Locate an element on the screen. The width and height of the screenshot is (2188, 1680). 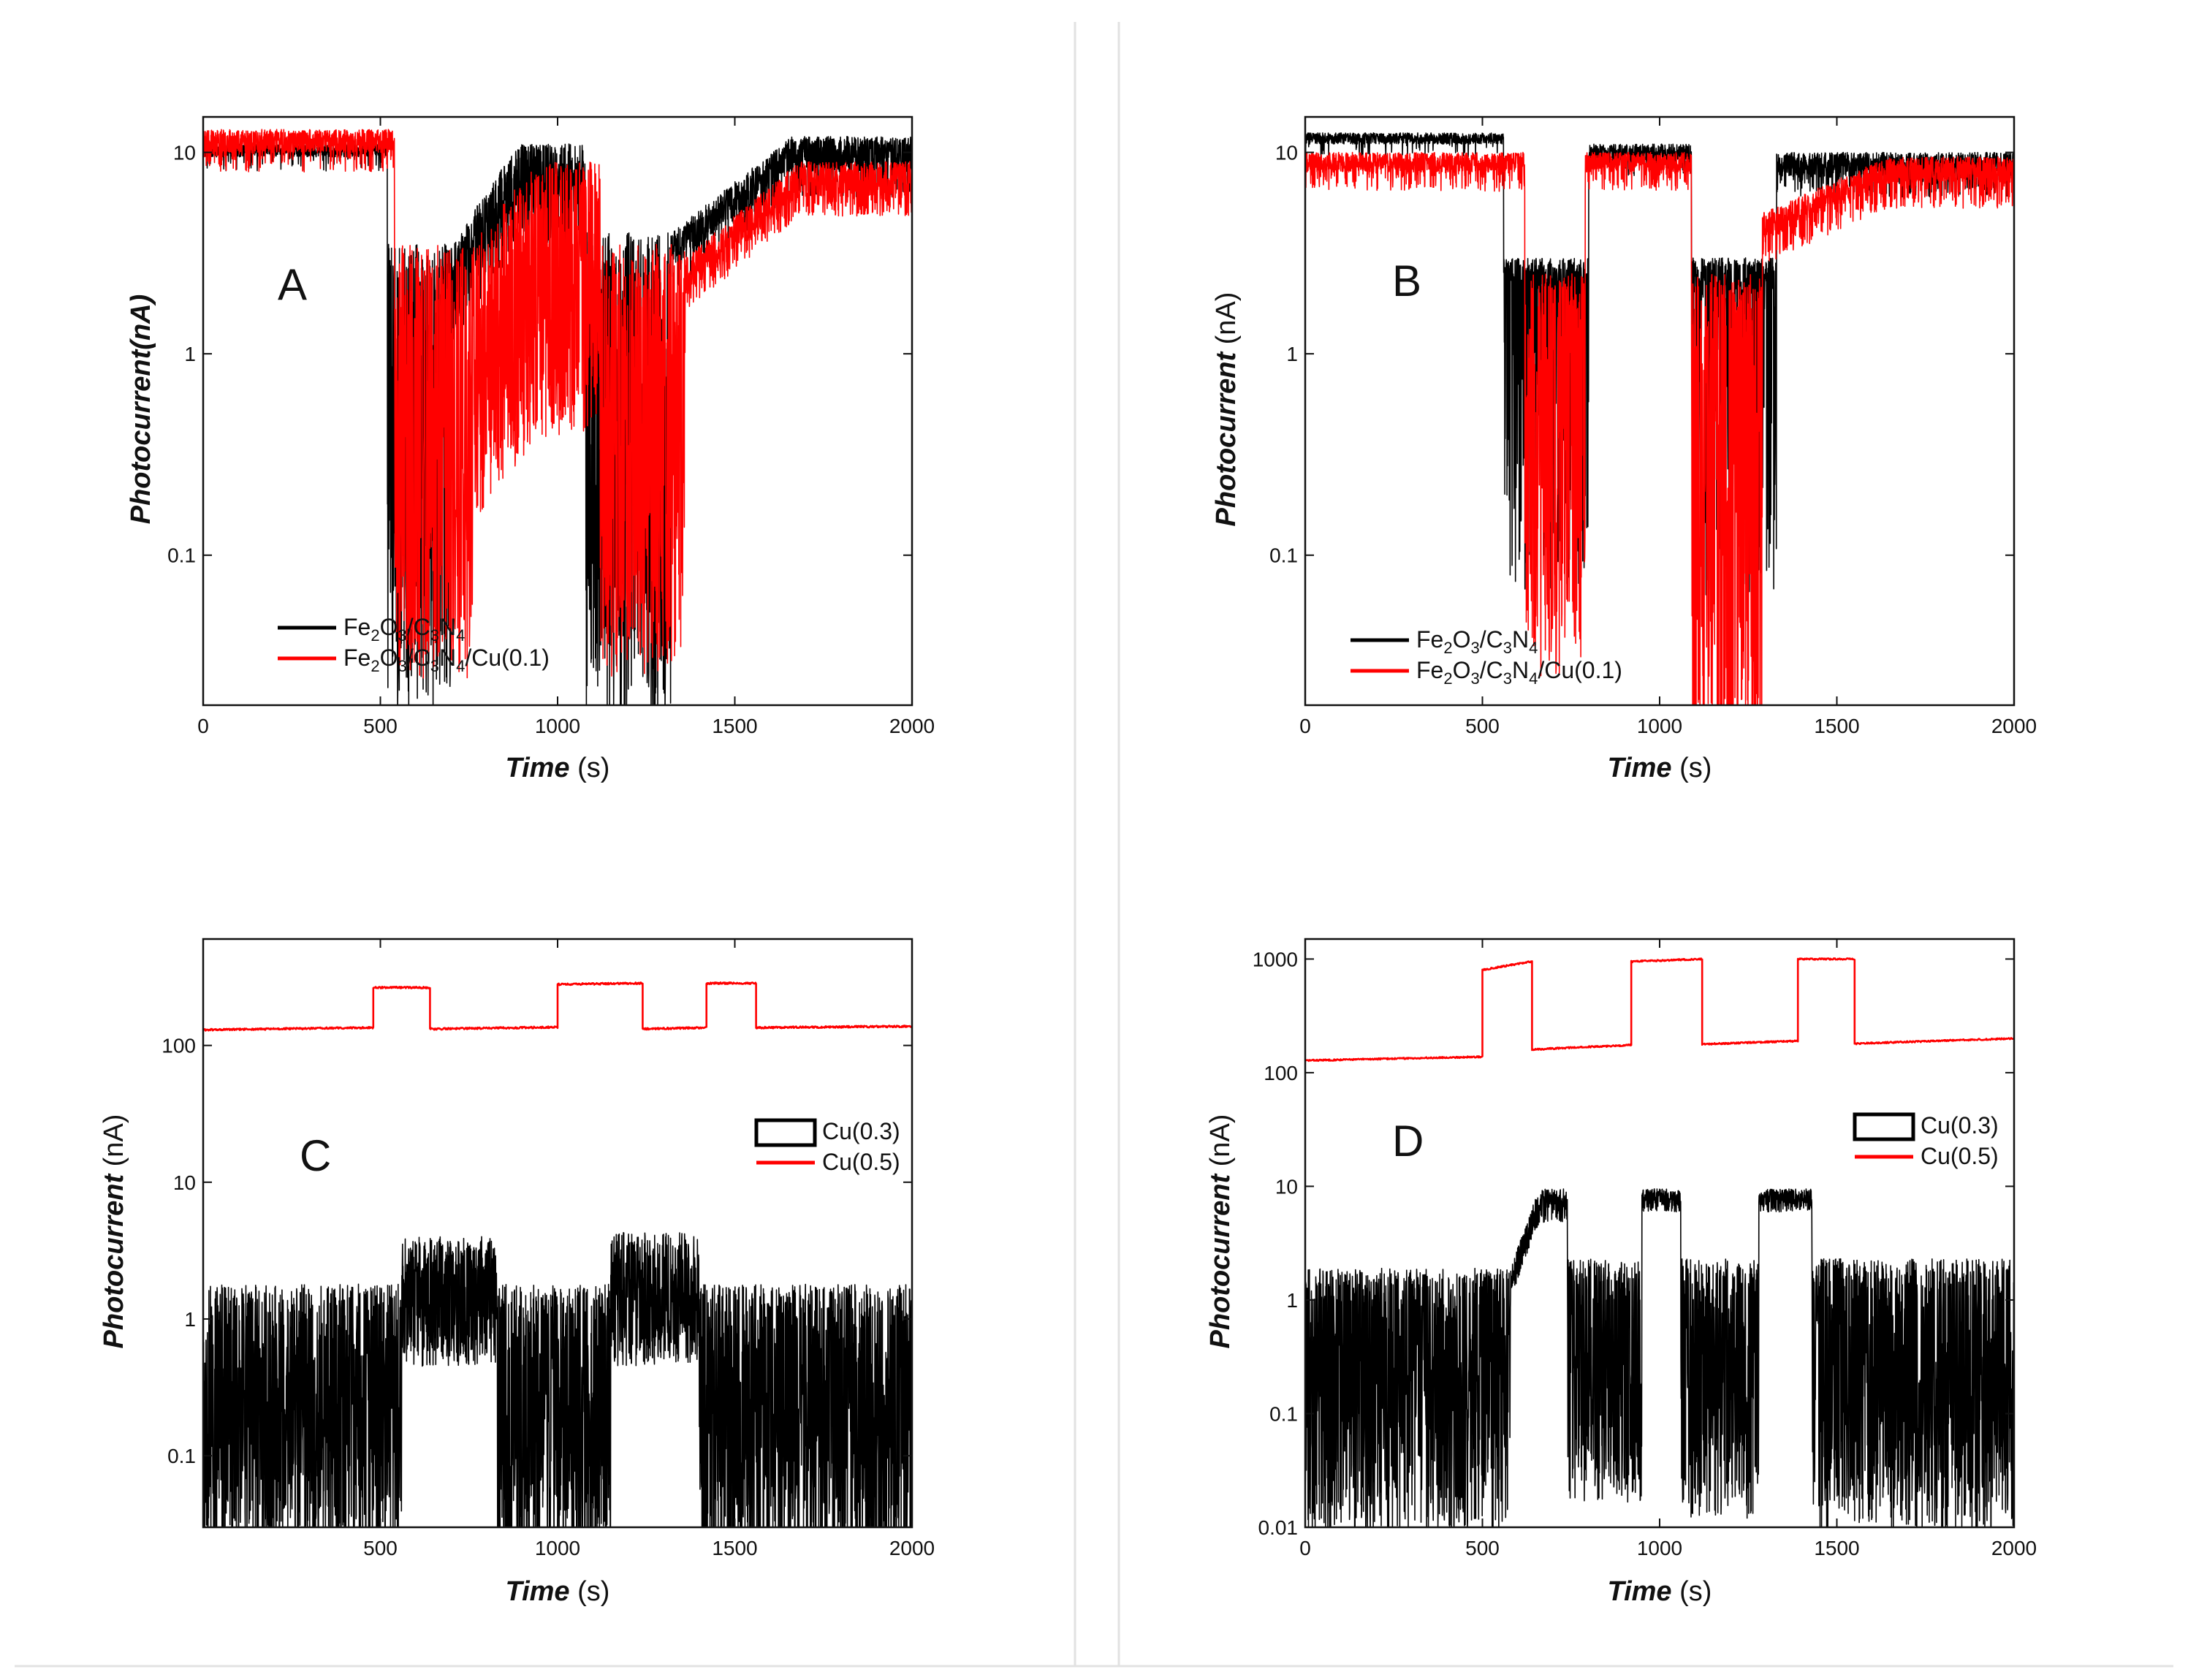
legend-label: Fe2O3/C3N4 is located at coordinates (404, 629).